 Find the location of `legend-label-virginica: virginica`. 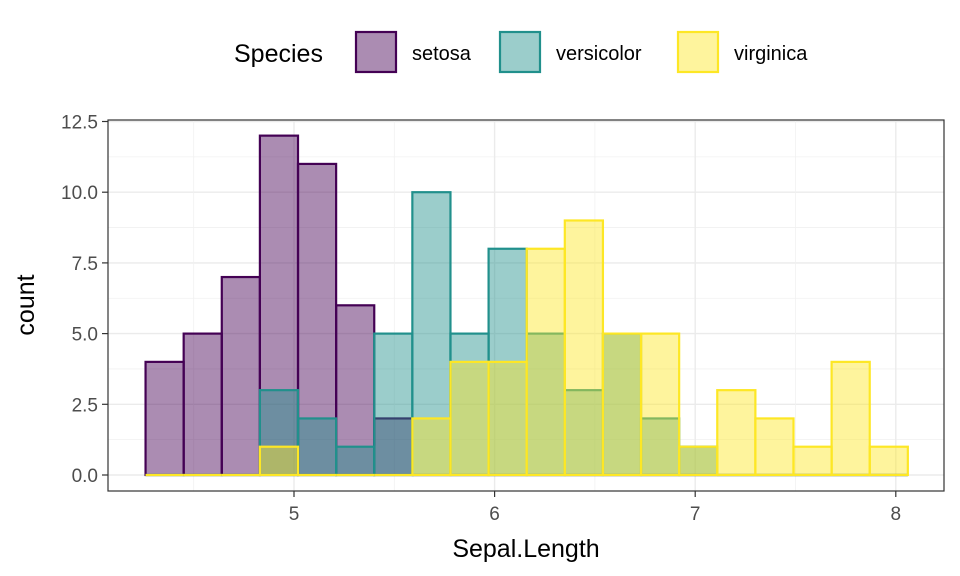

legend-label-virginica: virginica is located at coordinates (771, 54).